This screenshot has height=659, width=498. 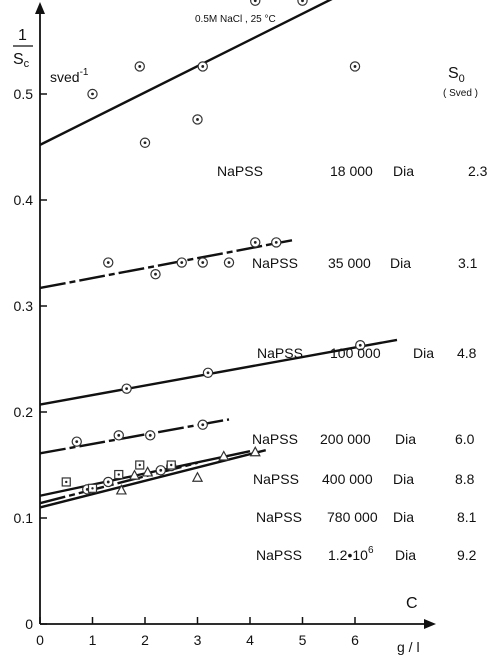 I want to click on series-s0-value: 2.3, so click(x=478, y=171).